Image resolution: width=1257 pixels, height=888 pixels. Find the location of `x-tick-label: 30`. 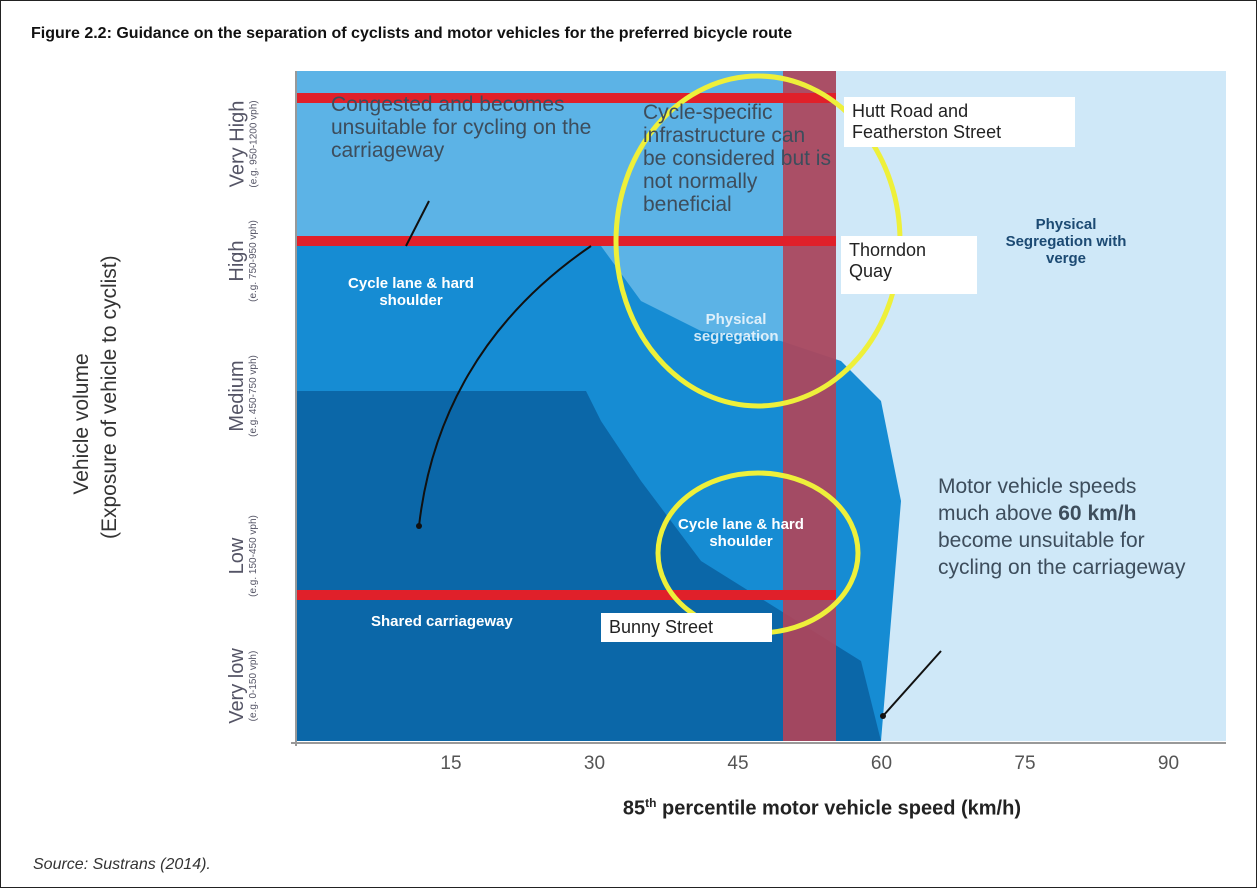

x-tick-label: 30 is located at coordinates (594, 763).